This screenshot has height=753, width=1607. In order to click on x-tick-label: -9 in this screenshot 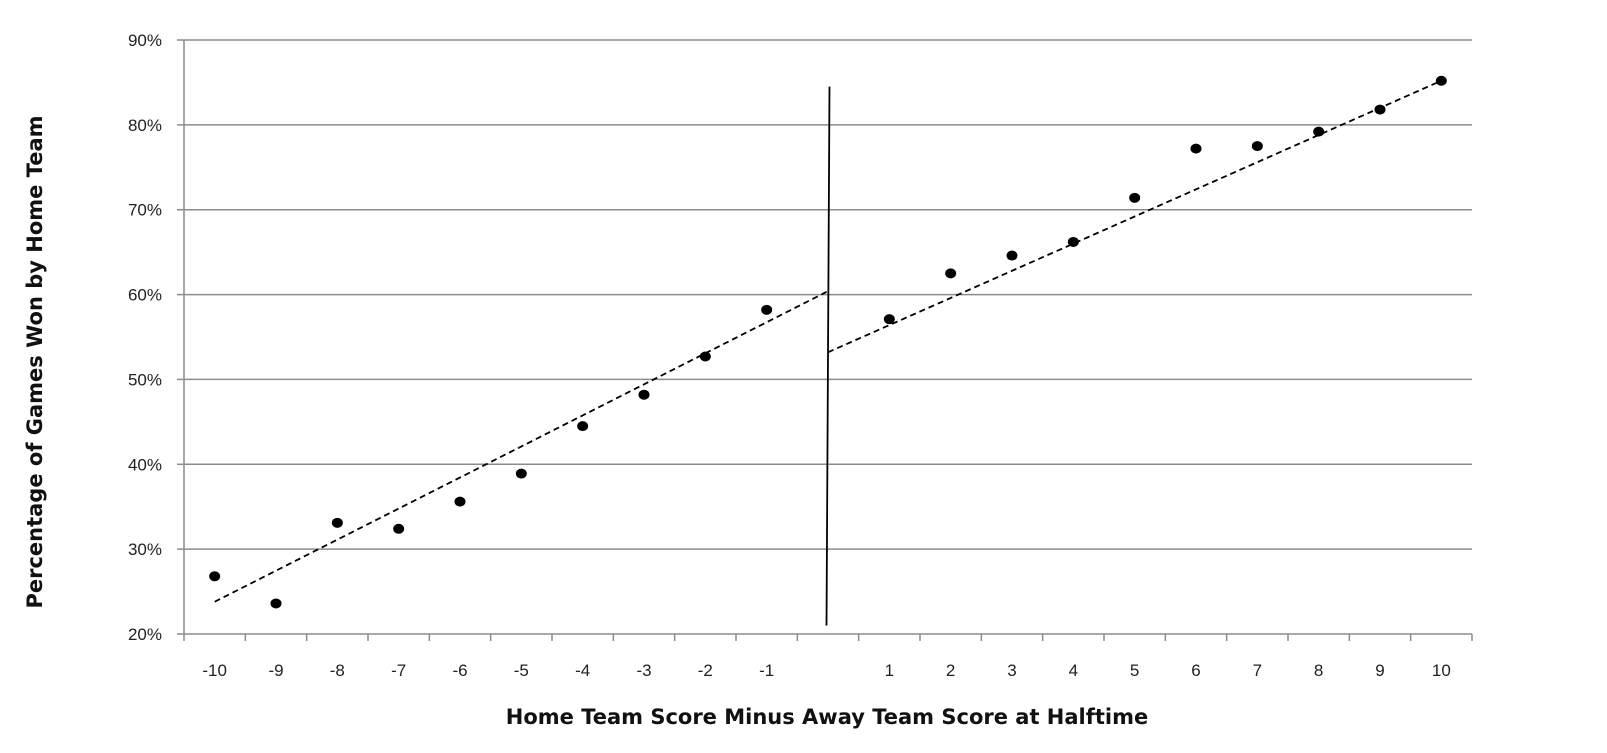, I will do `click(275, 670)`.